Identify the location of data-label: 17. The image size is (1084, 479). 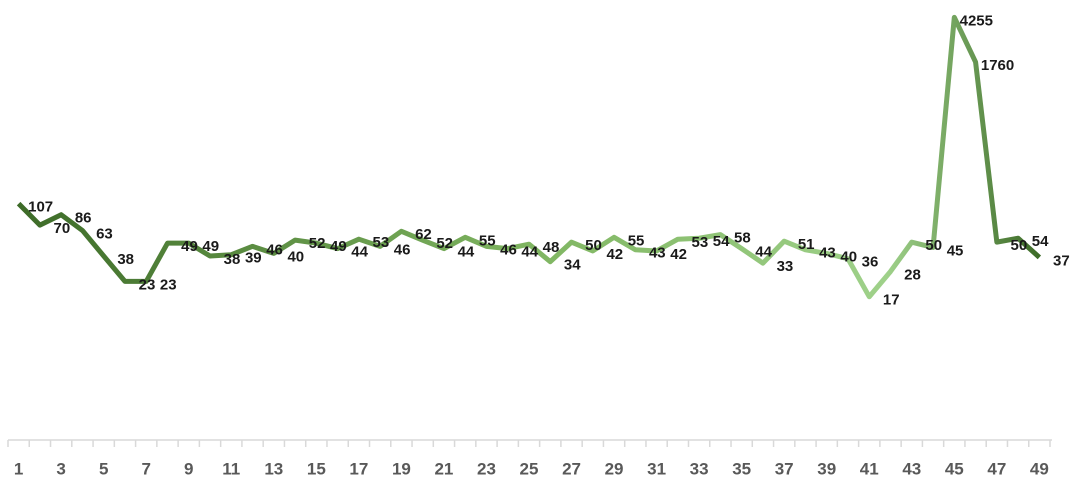
(891, 300).